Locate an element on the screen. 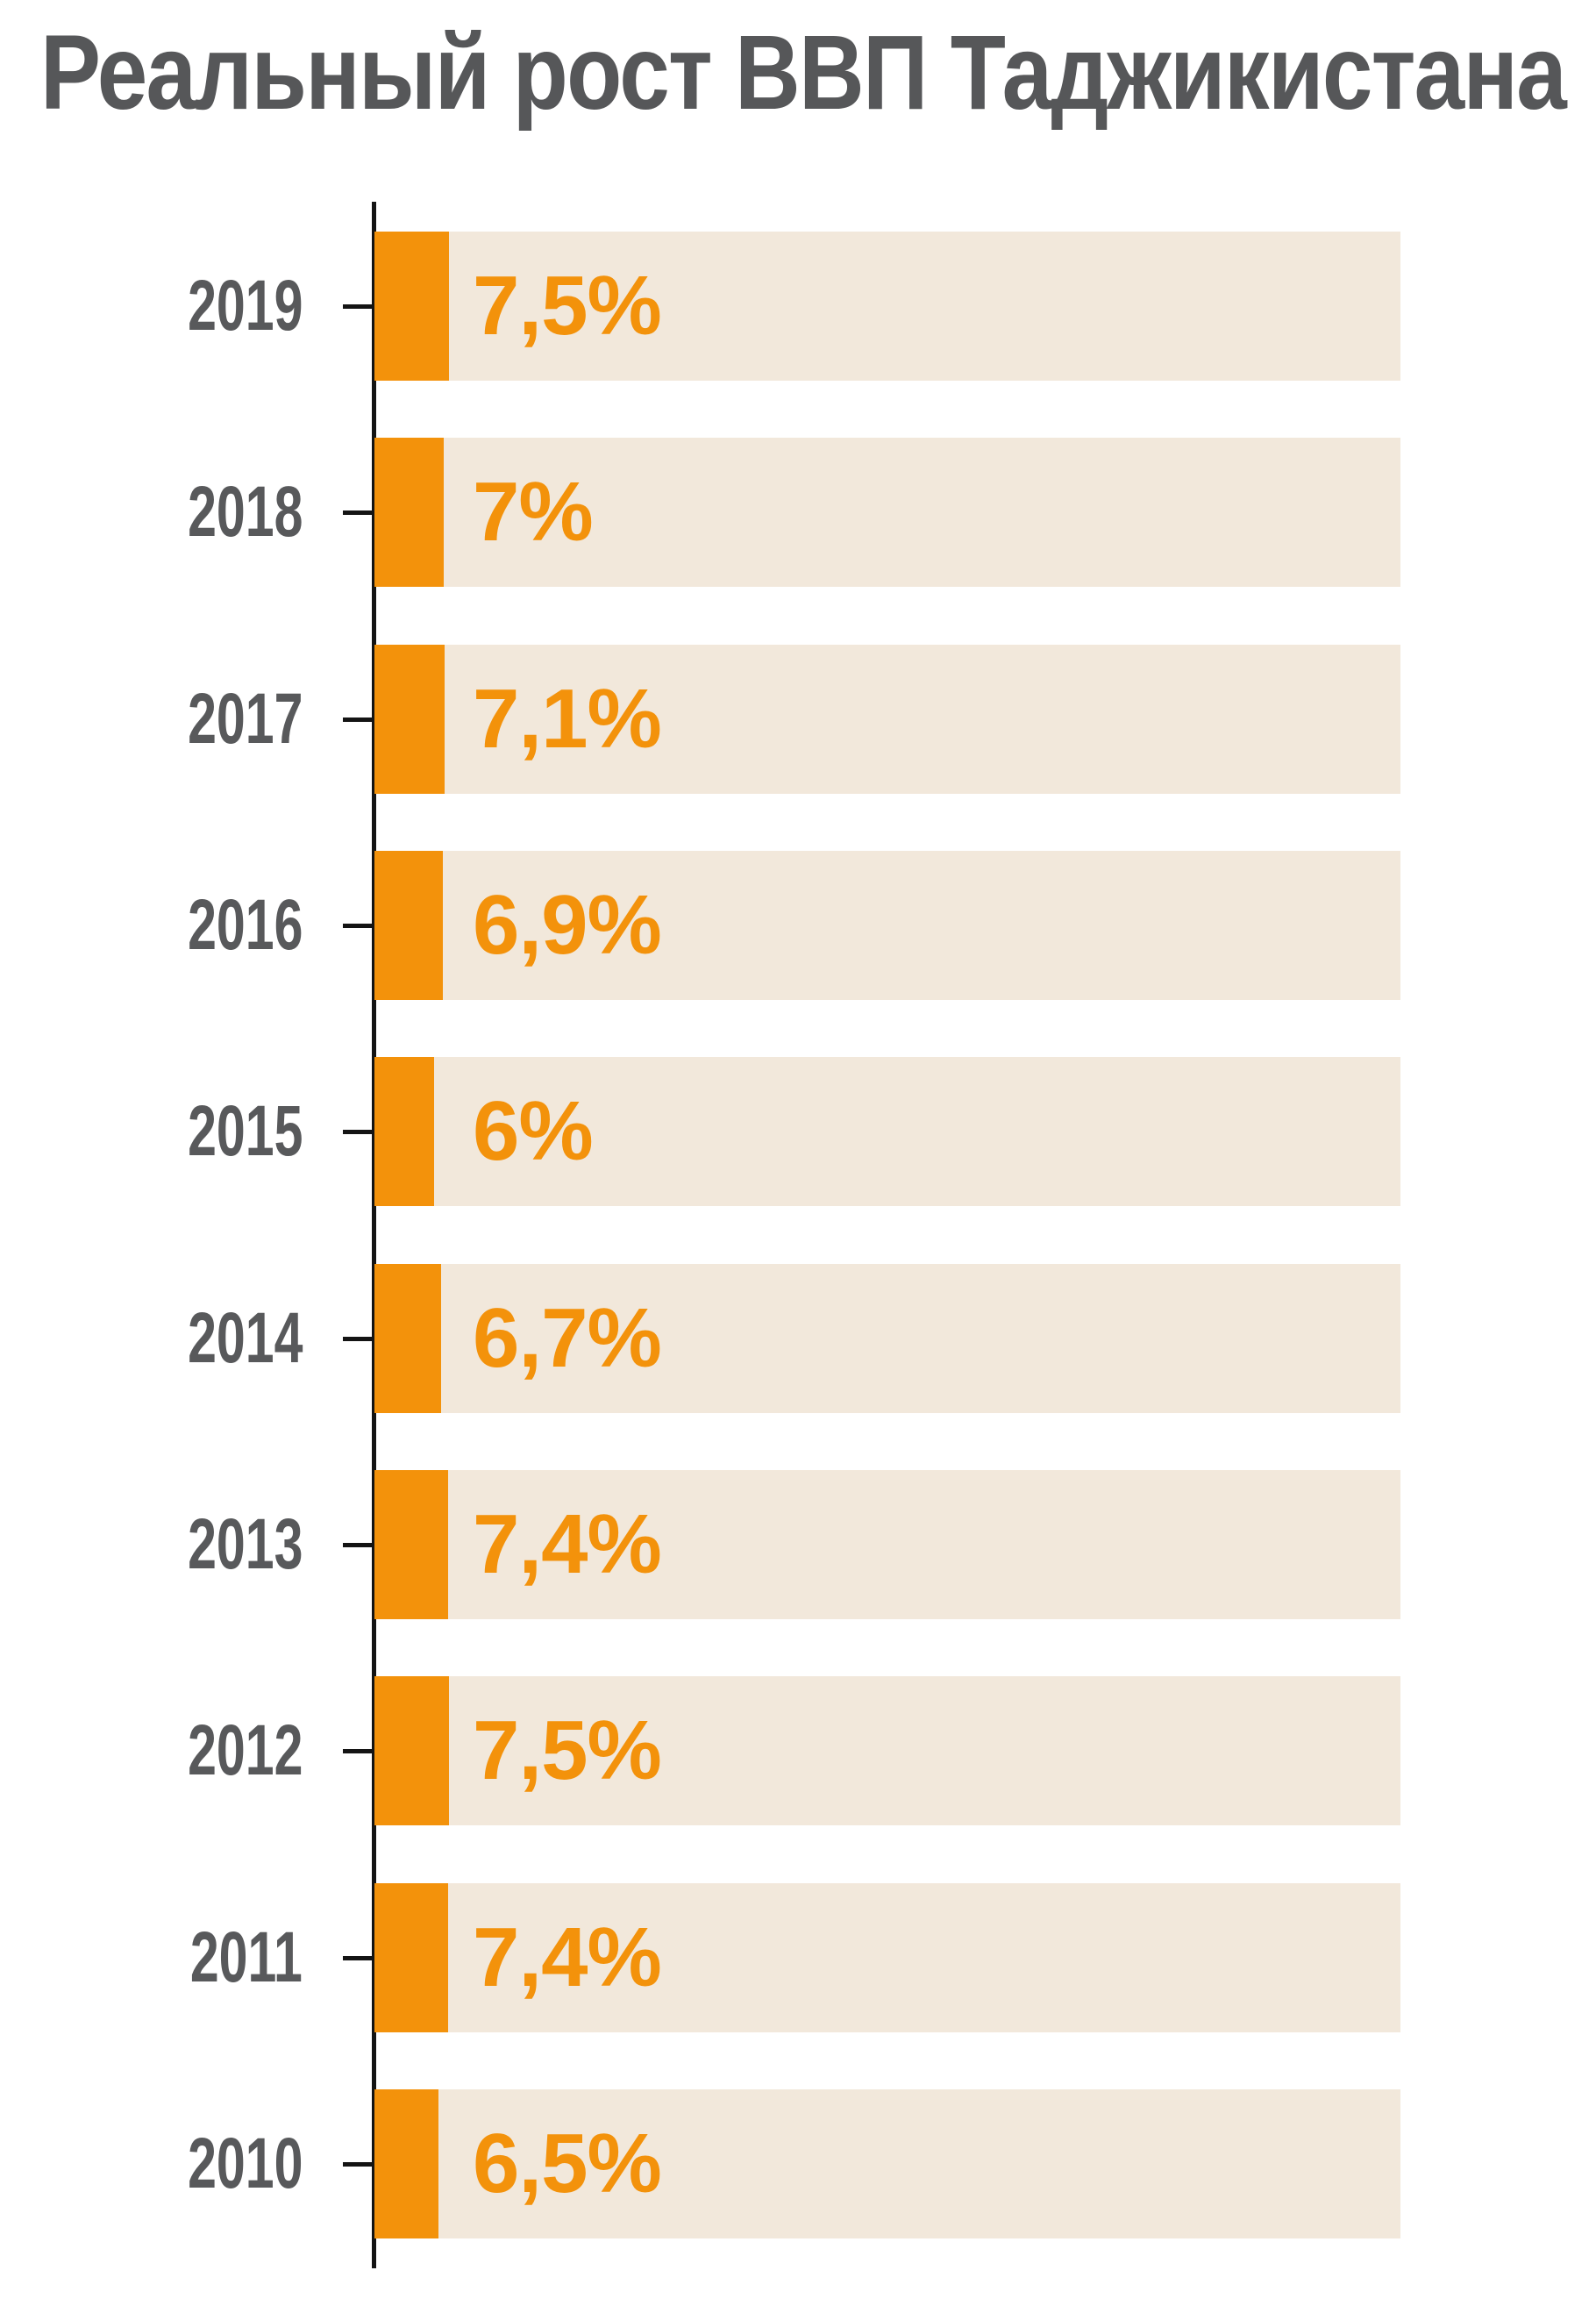  bar-track: 7% is located at coordinates (887, 512).